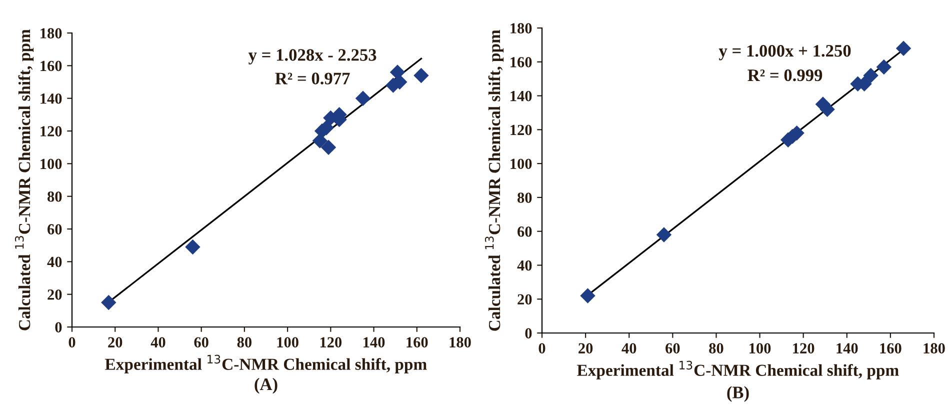 This screenshot has height=405, width=948. What do you see at coordinates (312, 78) in the screenshot?
I see `annotation: R² = 0.977` at bounding box center [312, 78].